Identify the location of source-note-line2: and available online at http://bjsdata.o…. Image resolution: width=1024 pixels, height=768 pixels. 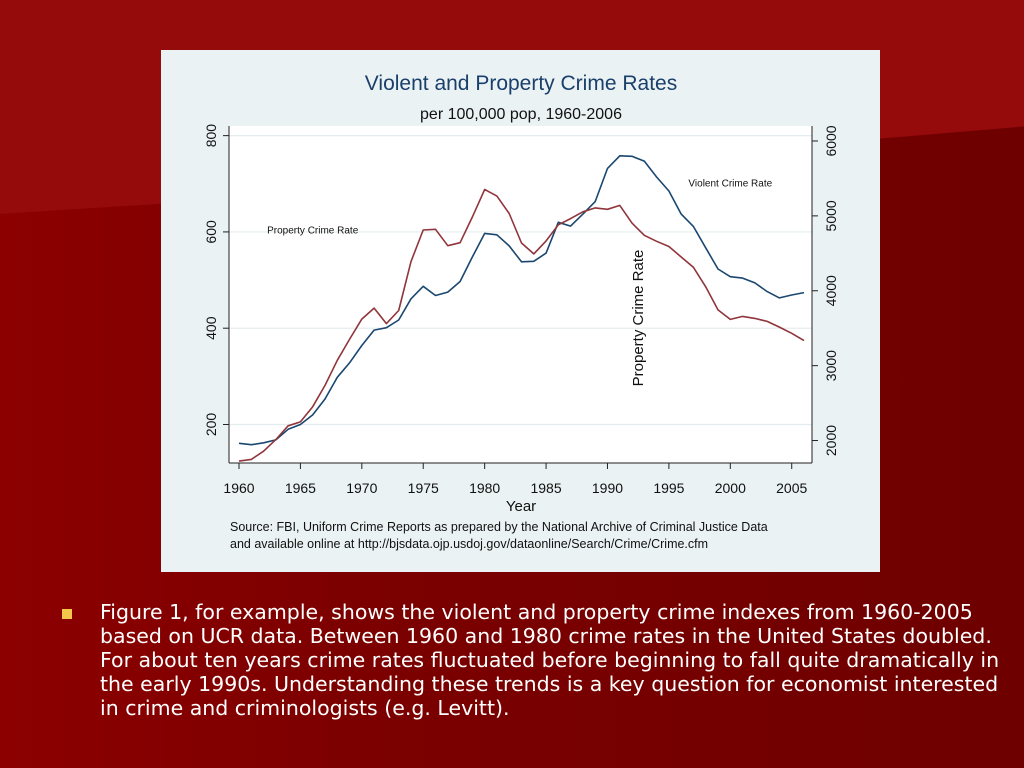
(469, 544).